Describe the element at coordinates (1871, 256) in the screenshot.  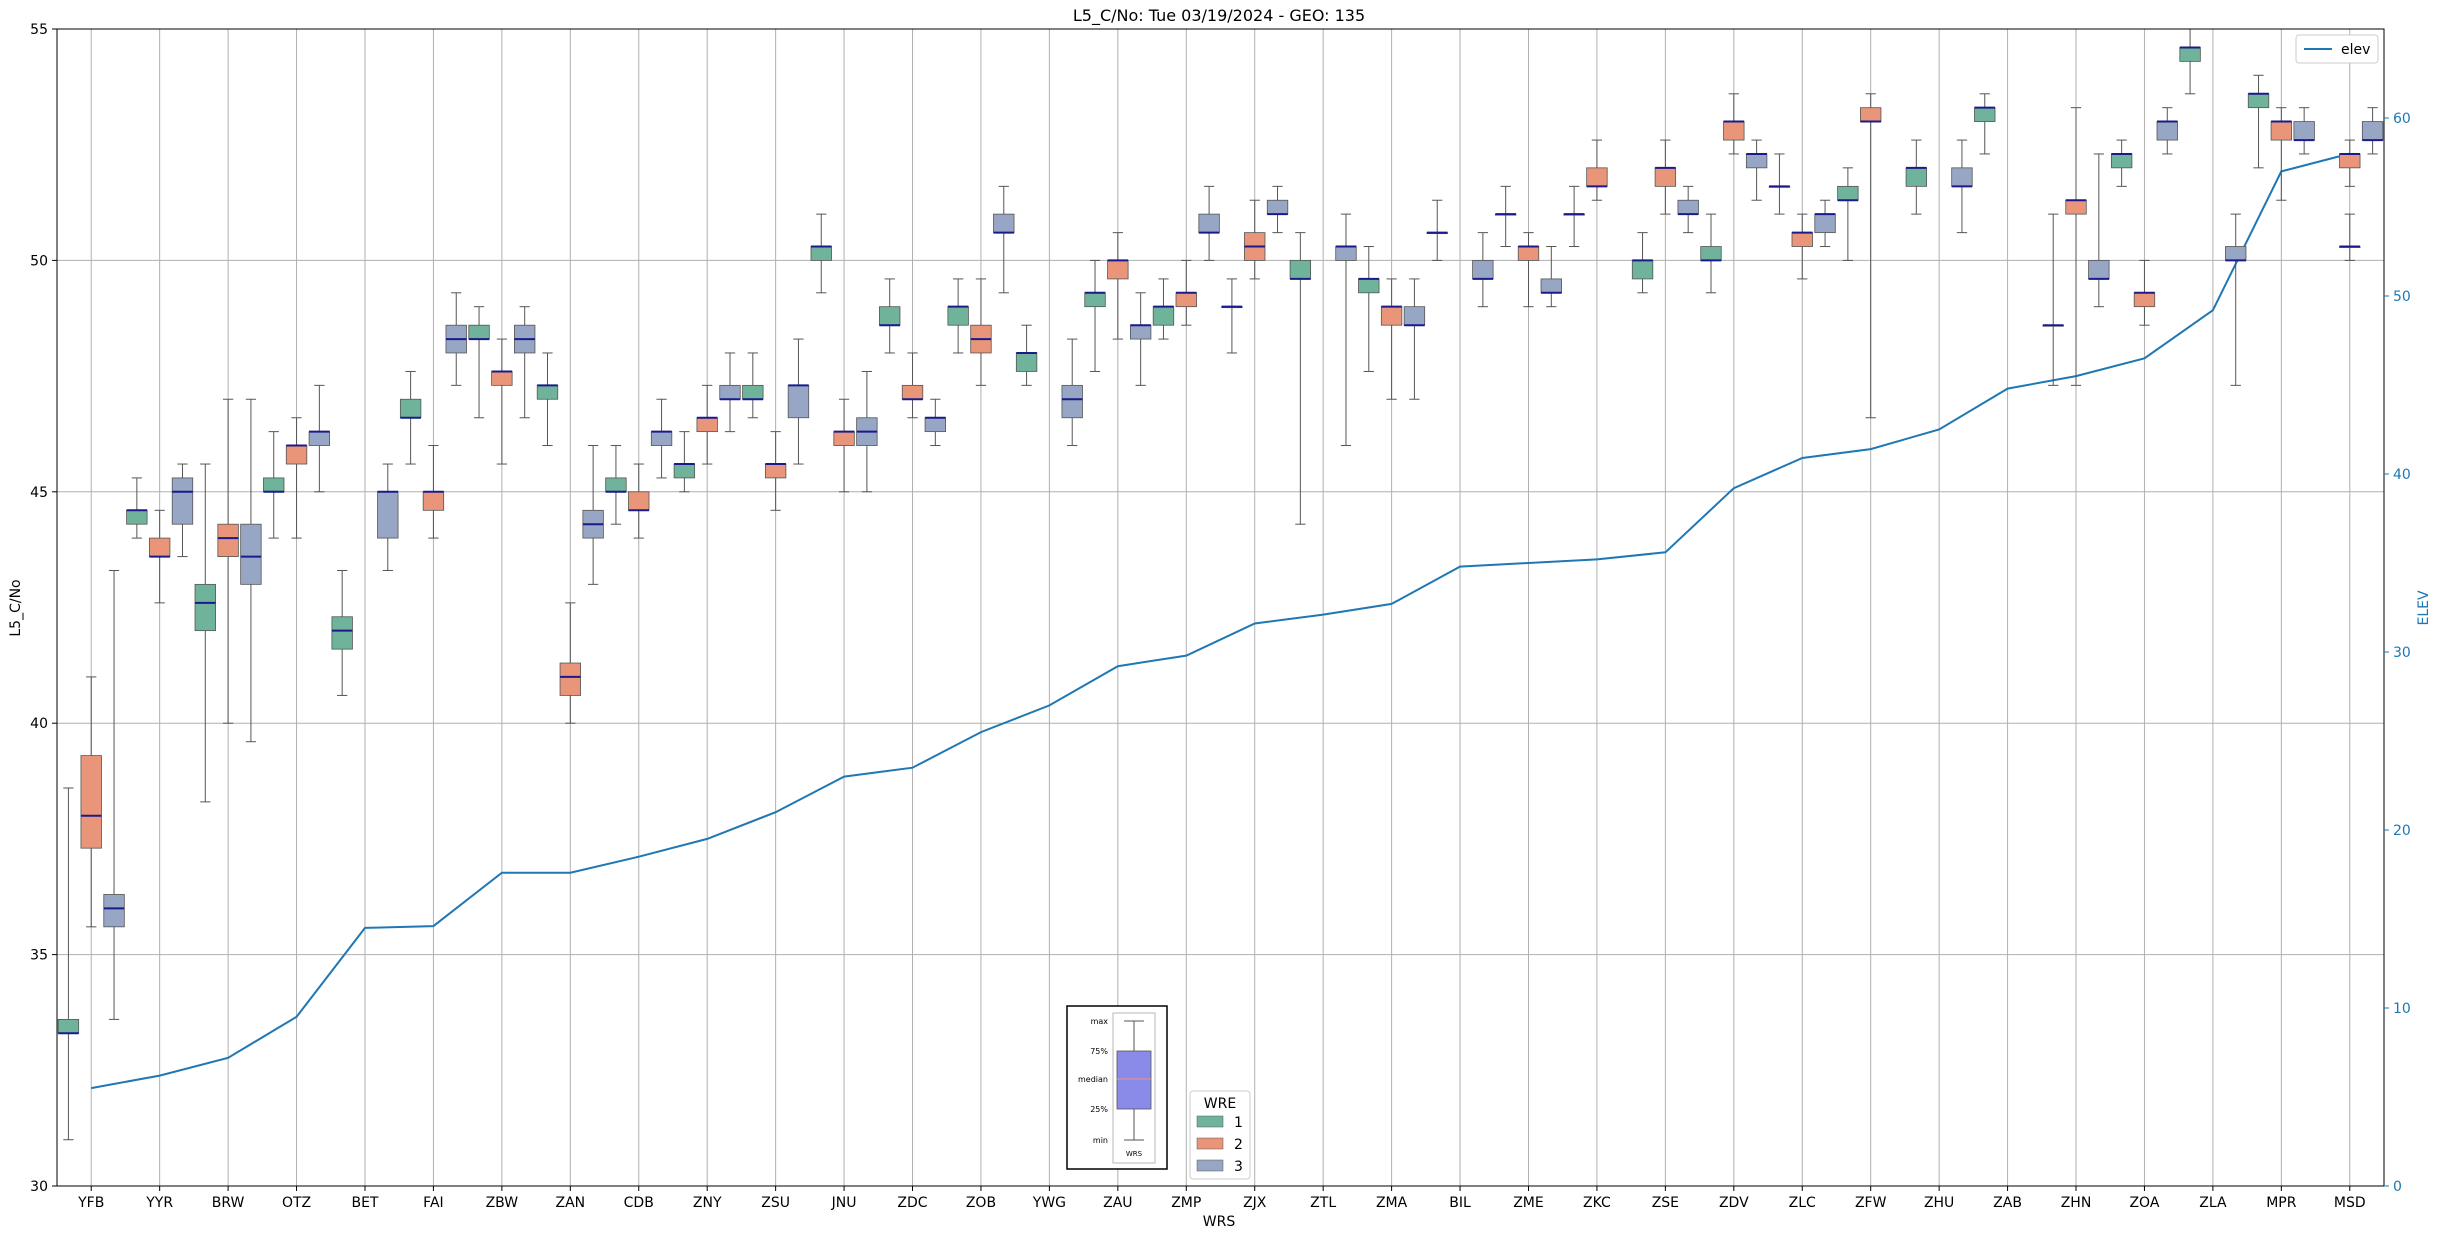
I see `box-wre2-zfw` at that location.